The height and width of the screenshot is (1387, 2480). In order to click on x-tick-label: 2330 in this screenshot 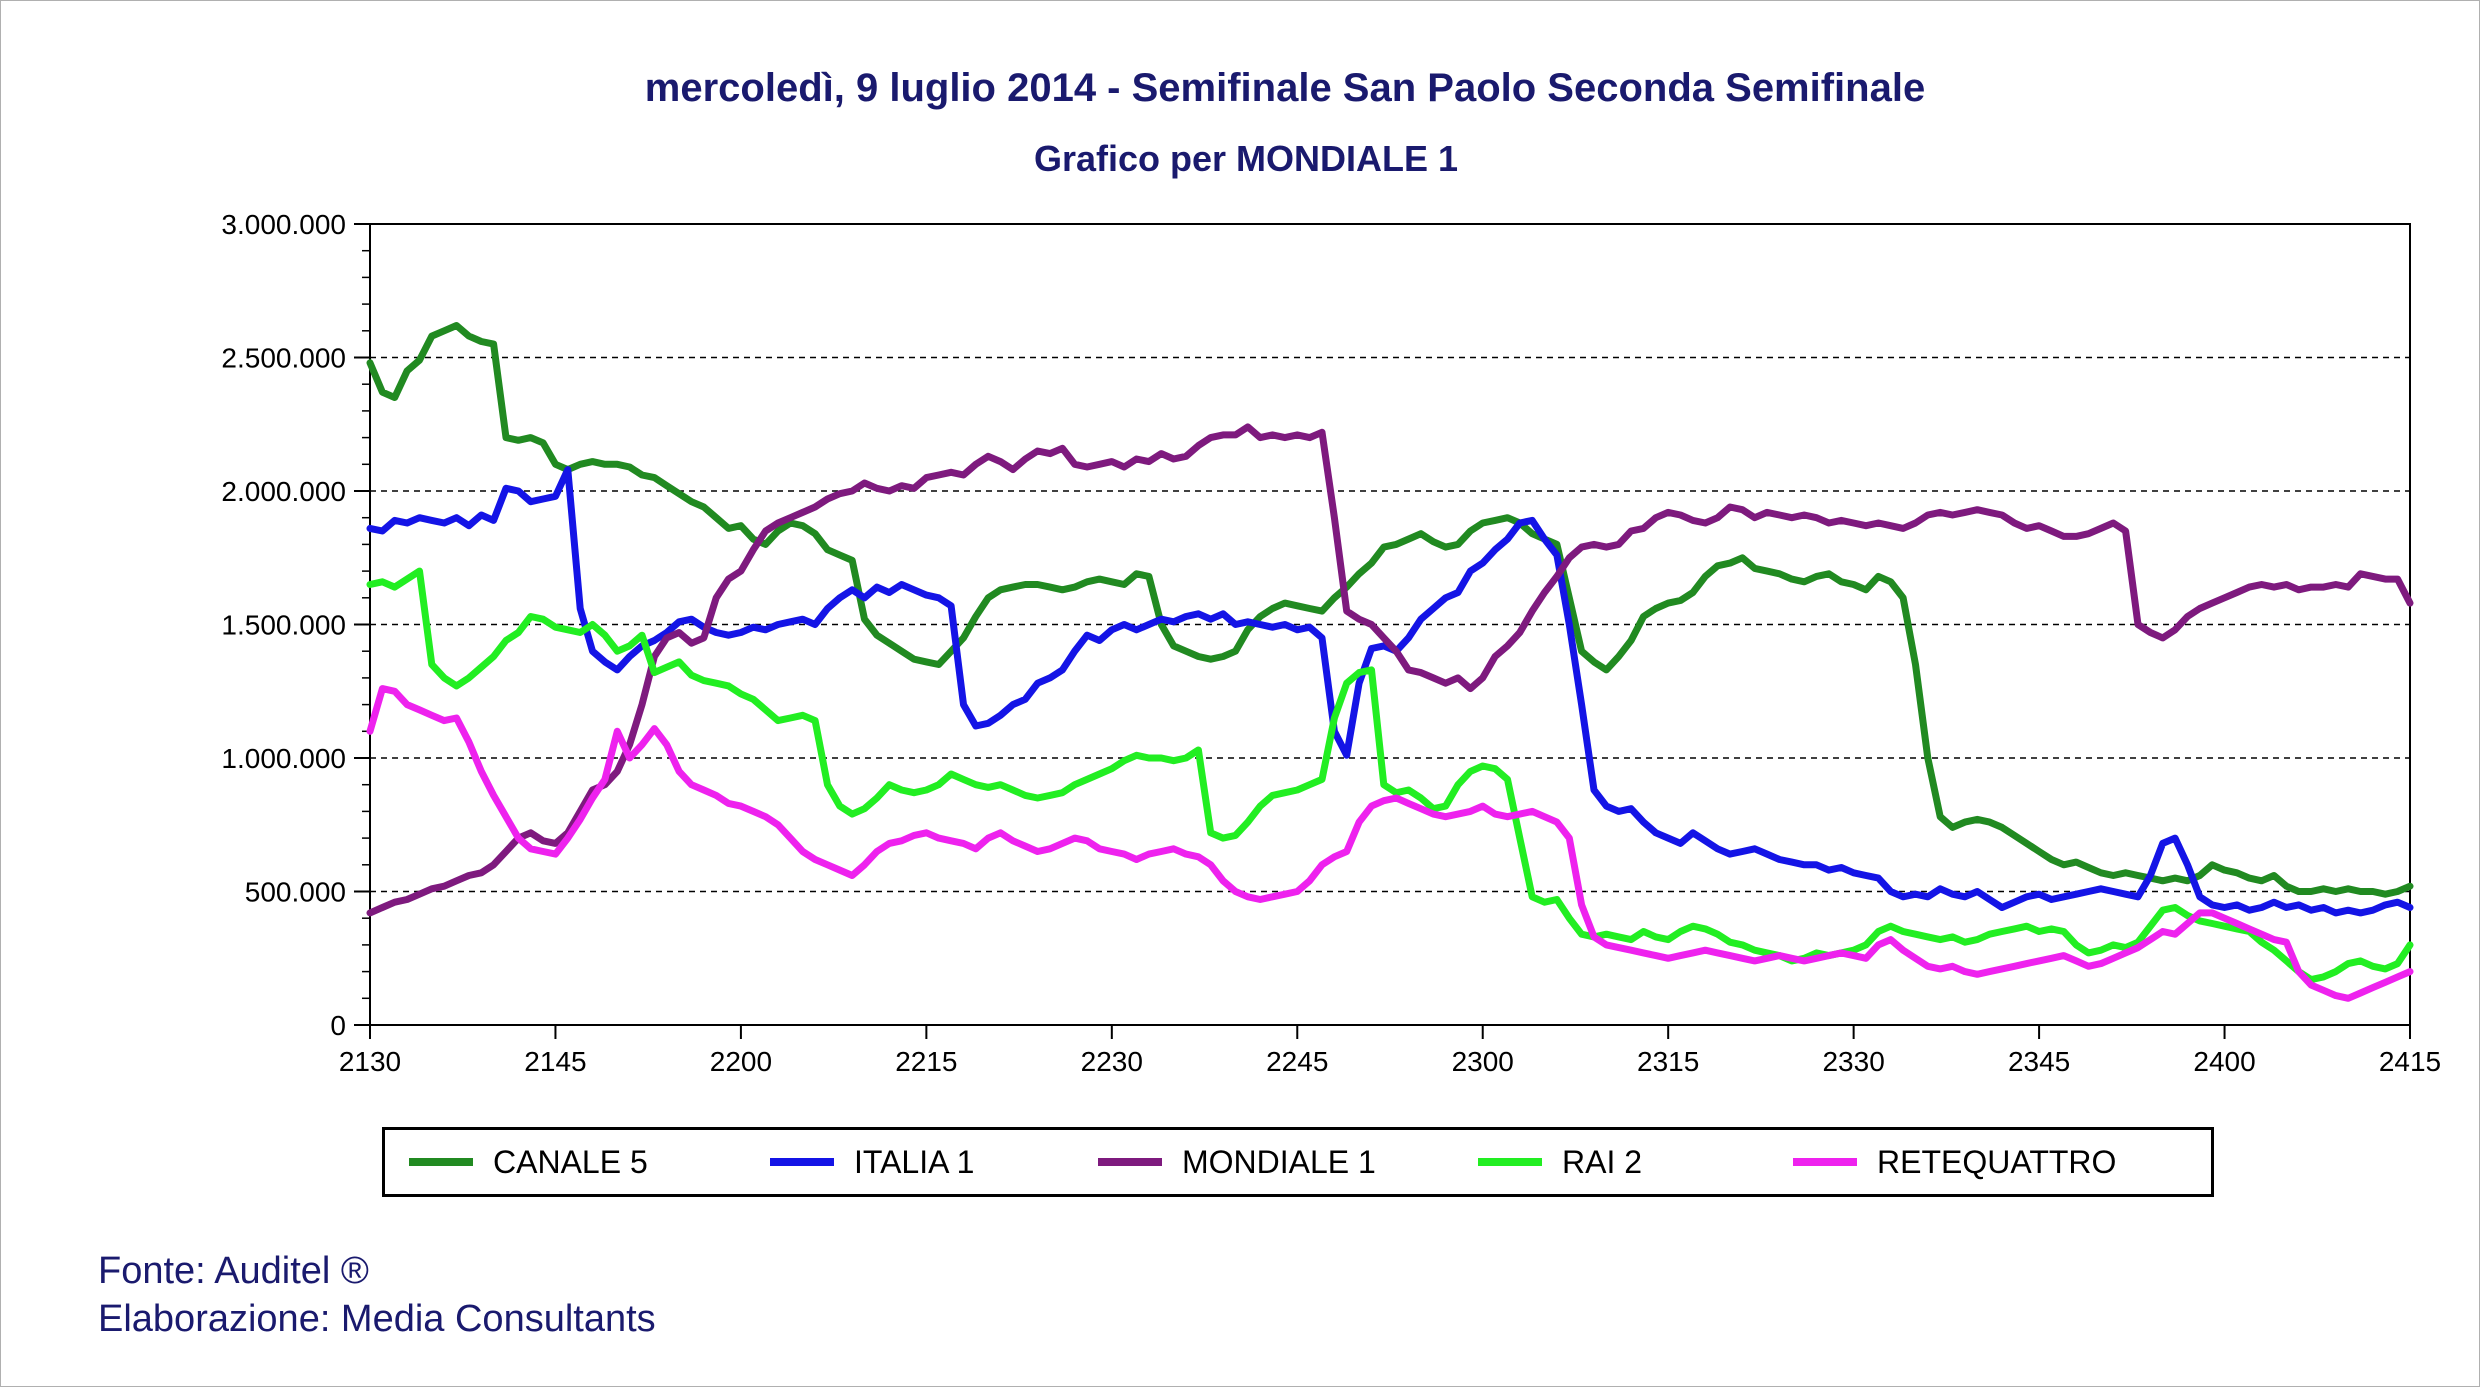, I will do `click(1853, 1061)`.